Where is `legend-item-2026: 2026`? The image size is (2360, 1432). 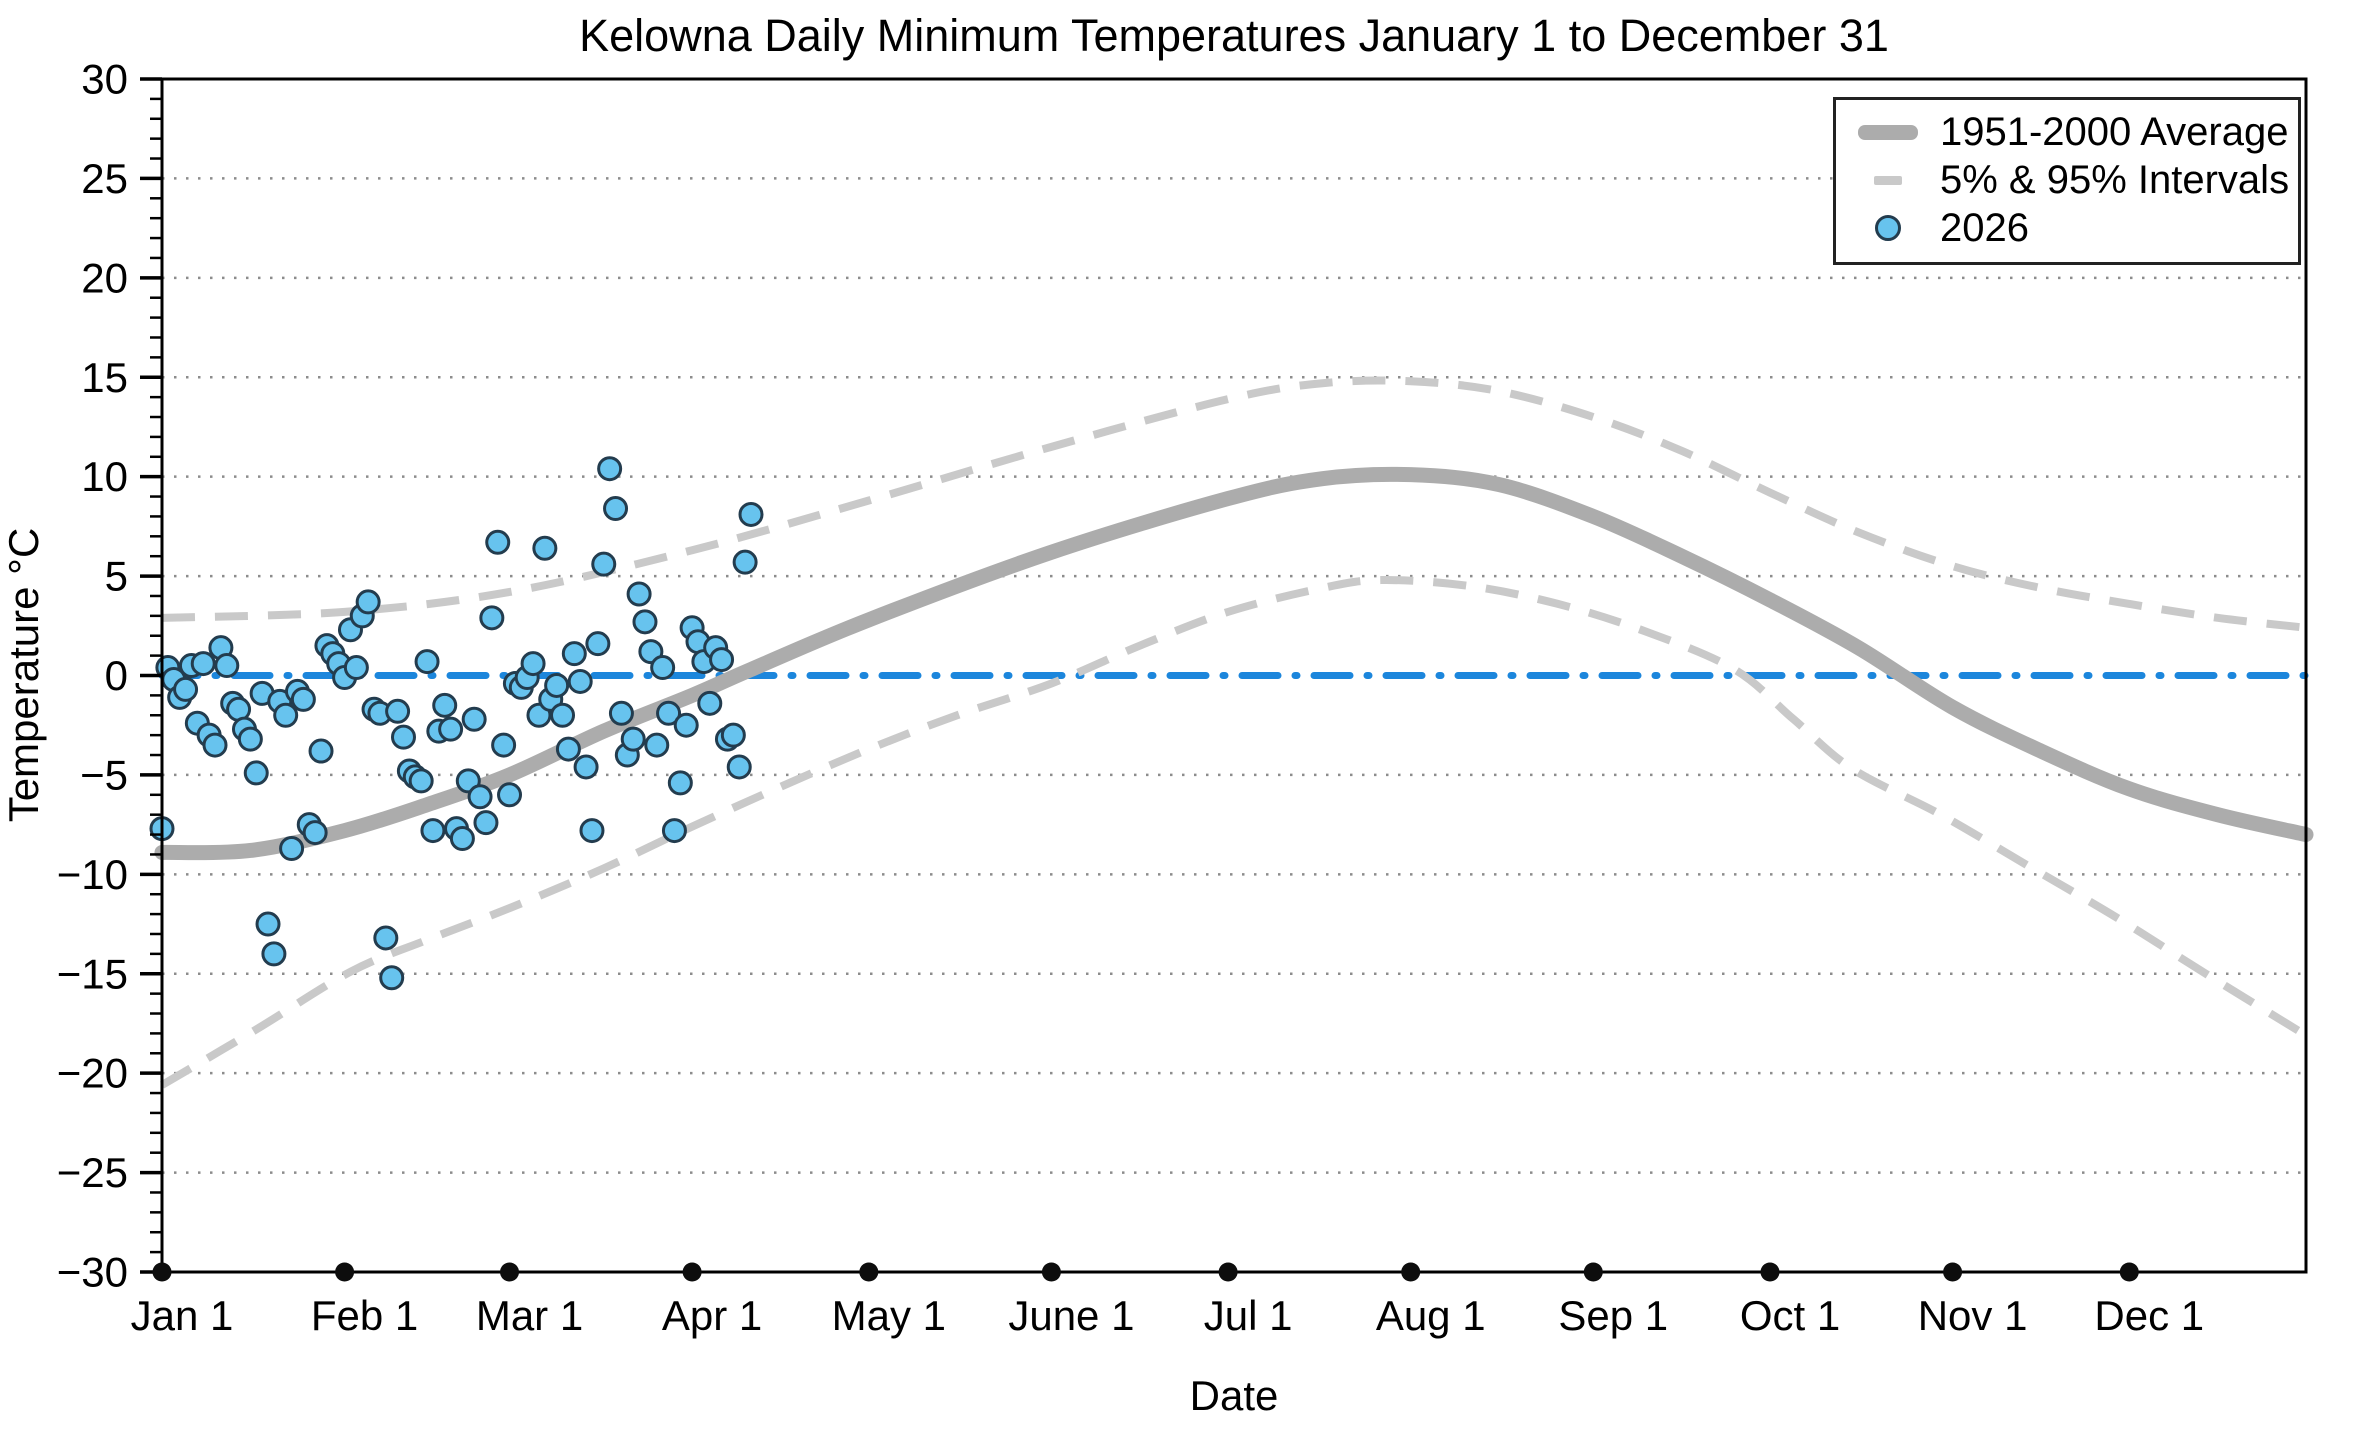
legend-item-2026: 2026 is located at coordinates (2067, 228).